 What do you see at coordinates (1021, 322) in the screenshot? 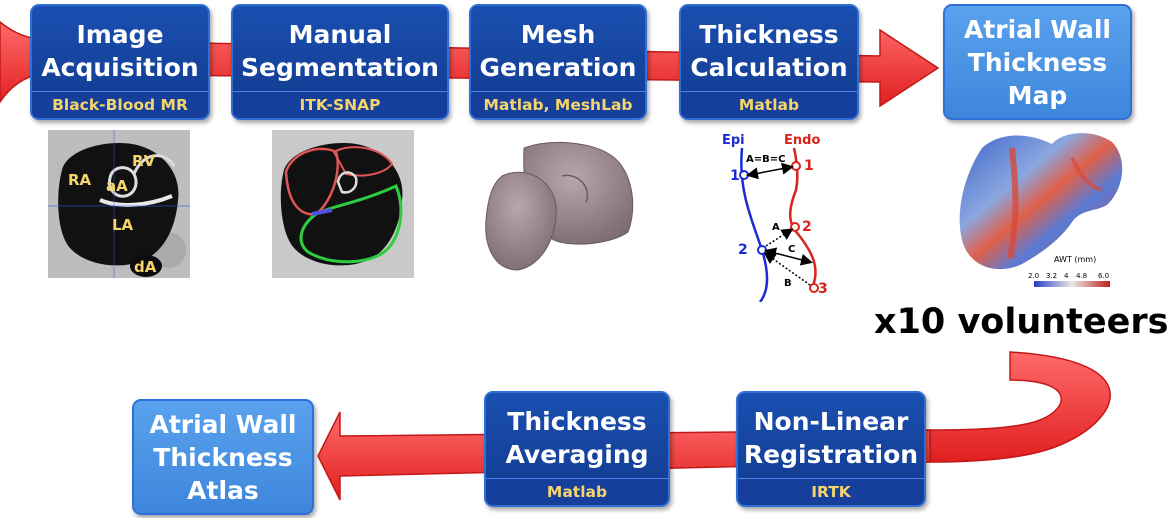
I see `volunteers-label: x10 volunteers` at bounding box center [1021, 322].